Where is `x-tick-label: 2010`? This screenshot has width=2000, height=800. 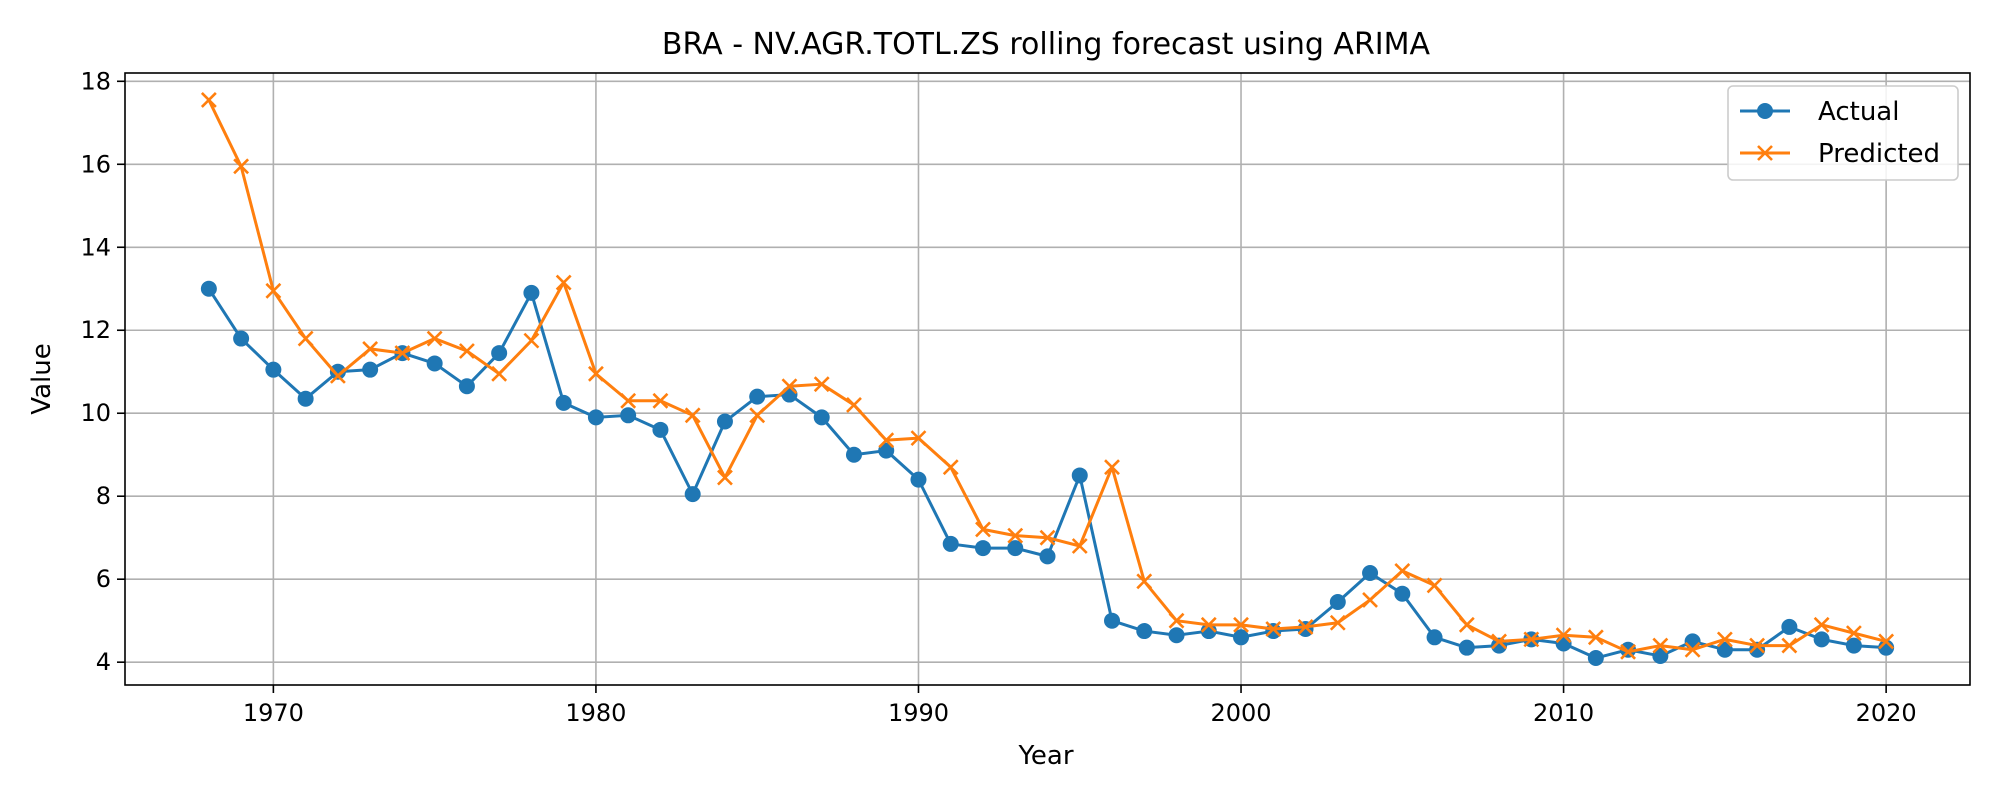
x-tick-label: 2010 is located at coordinates (1563, 713).